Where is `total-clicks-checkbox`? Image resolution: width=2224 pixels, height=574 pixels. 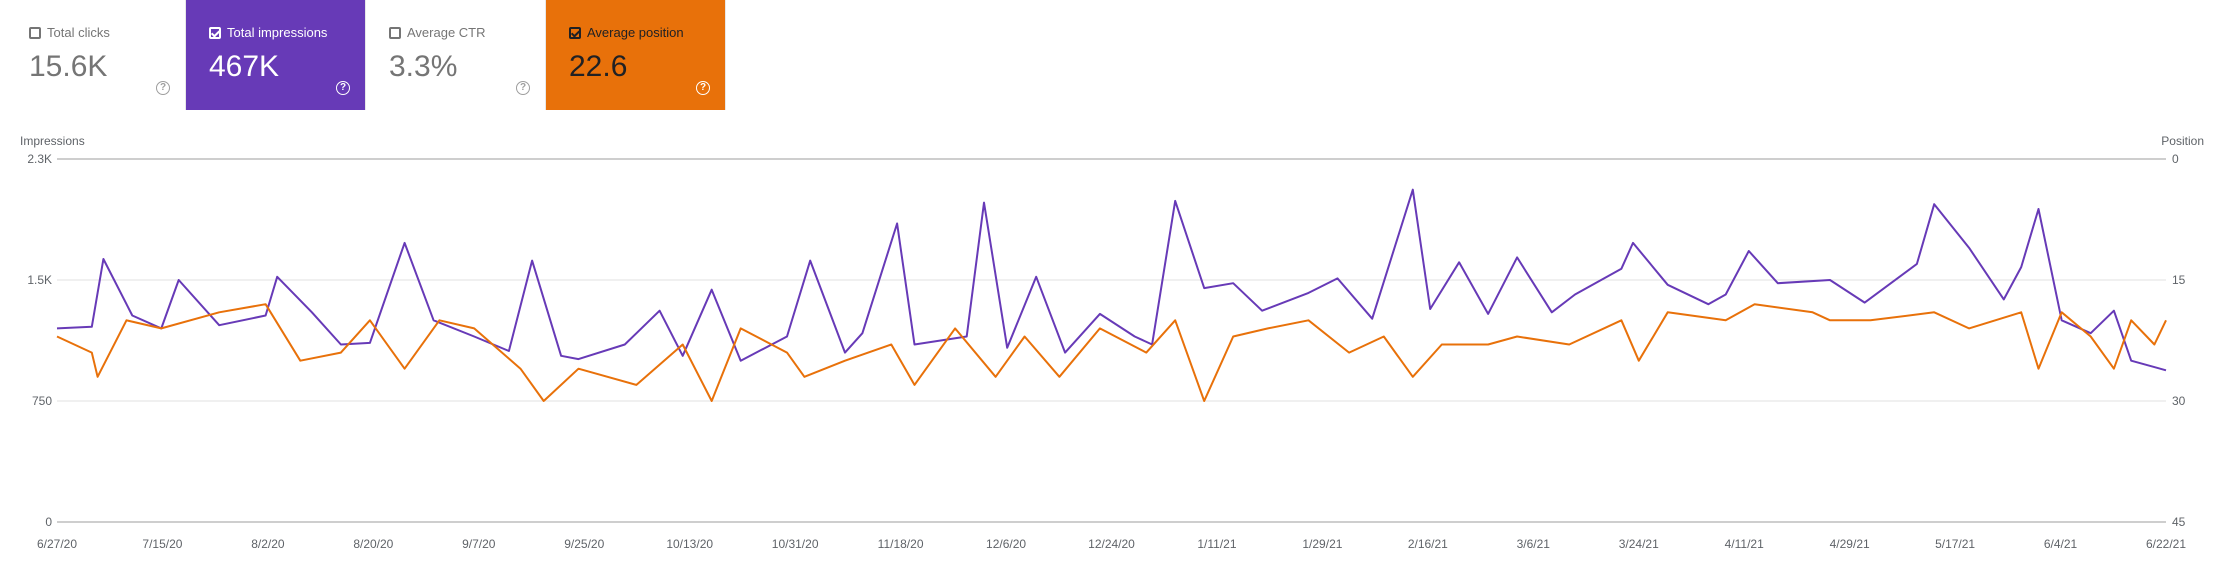
total-clicks-checkbox is located at coordinates (35, 32).